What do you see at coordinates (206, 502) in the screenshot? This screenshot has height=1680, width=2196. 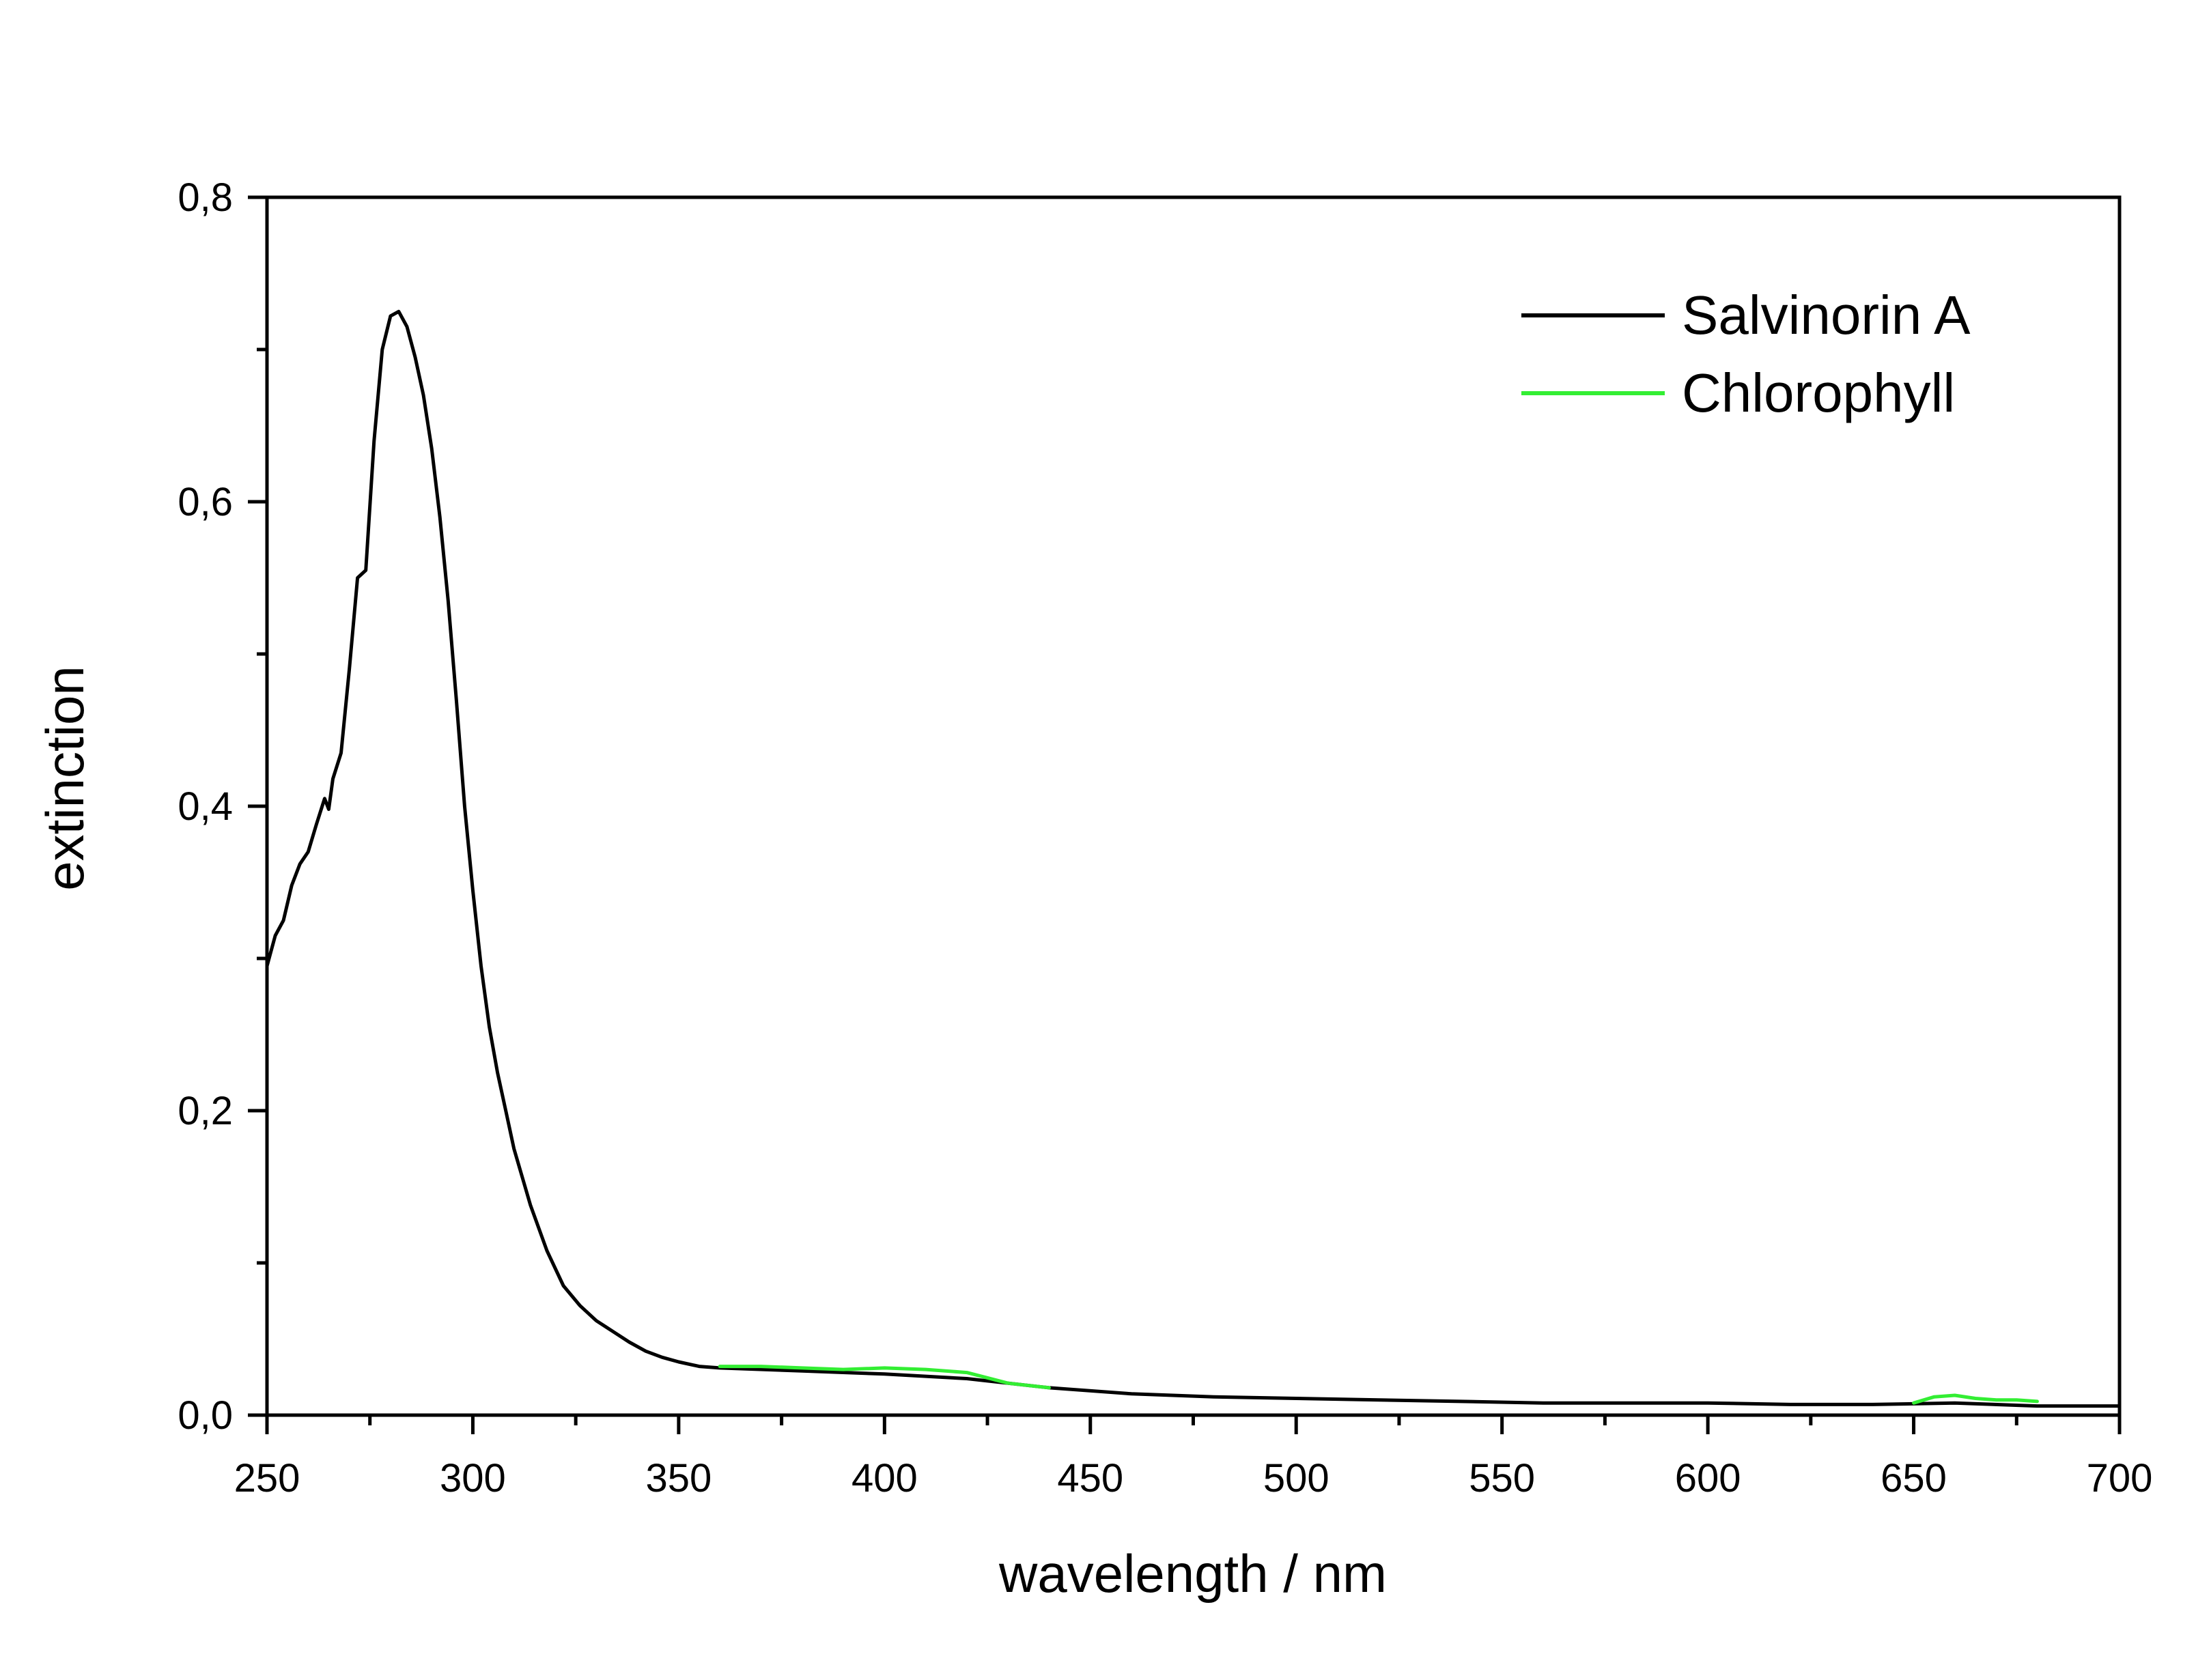 I see `y-tick-label: 0,6` at bounding box center [206, 502].